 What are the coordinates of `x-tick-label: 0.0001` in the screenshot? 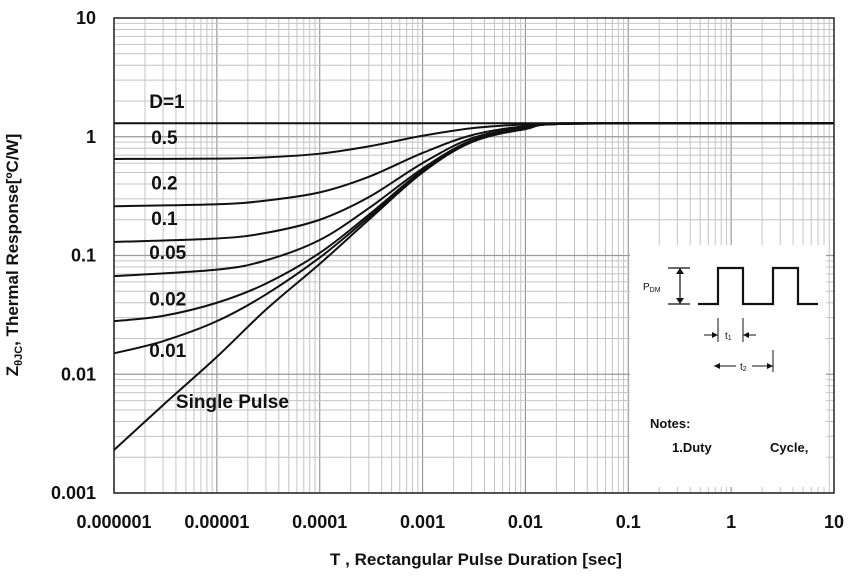 It's located at (319, 522).